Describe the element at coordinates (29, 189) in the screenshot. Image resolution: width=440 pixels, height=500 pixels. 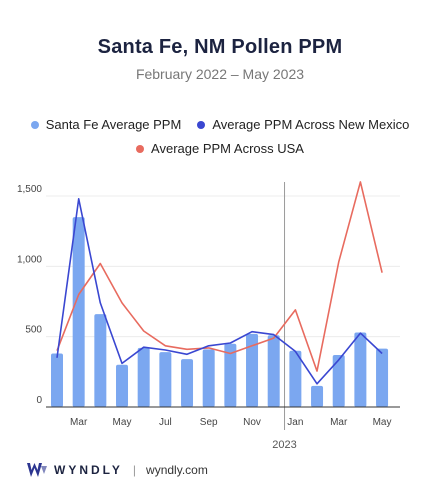
I see `y-tick-label: 1,500` at that location.